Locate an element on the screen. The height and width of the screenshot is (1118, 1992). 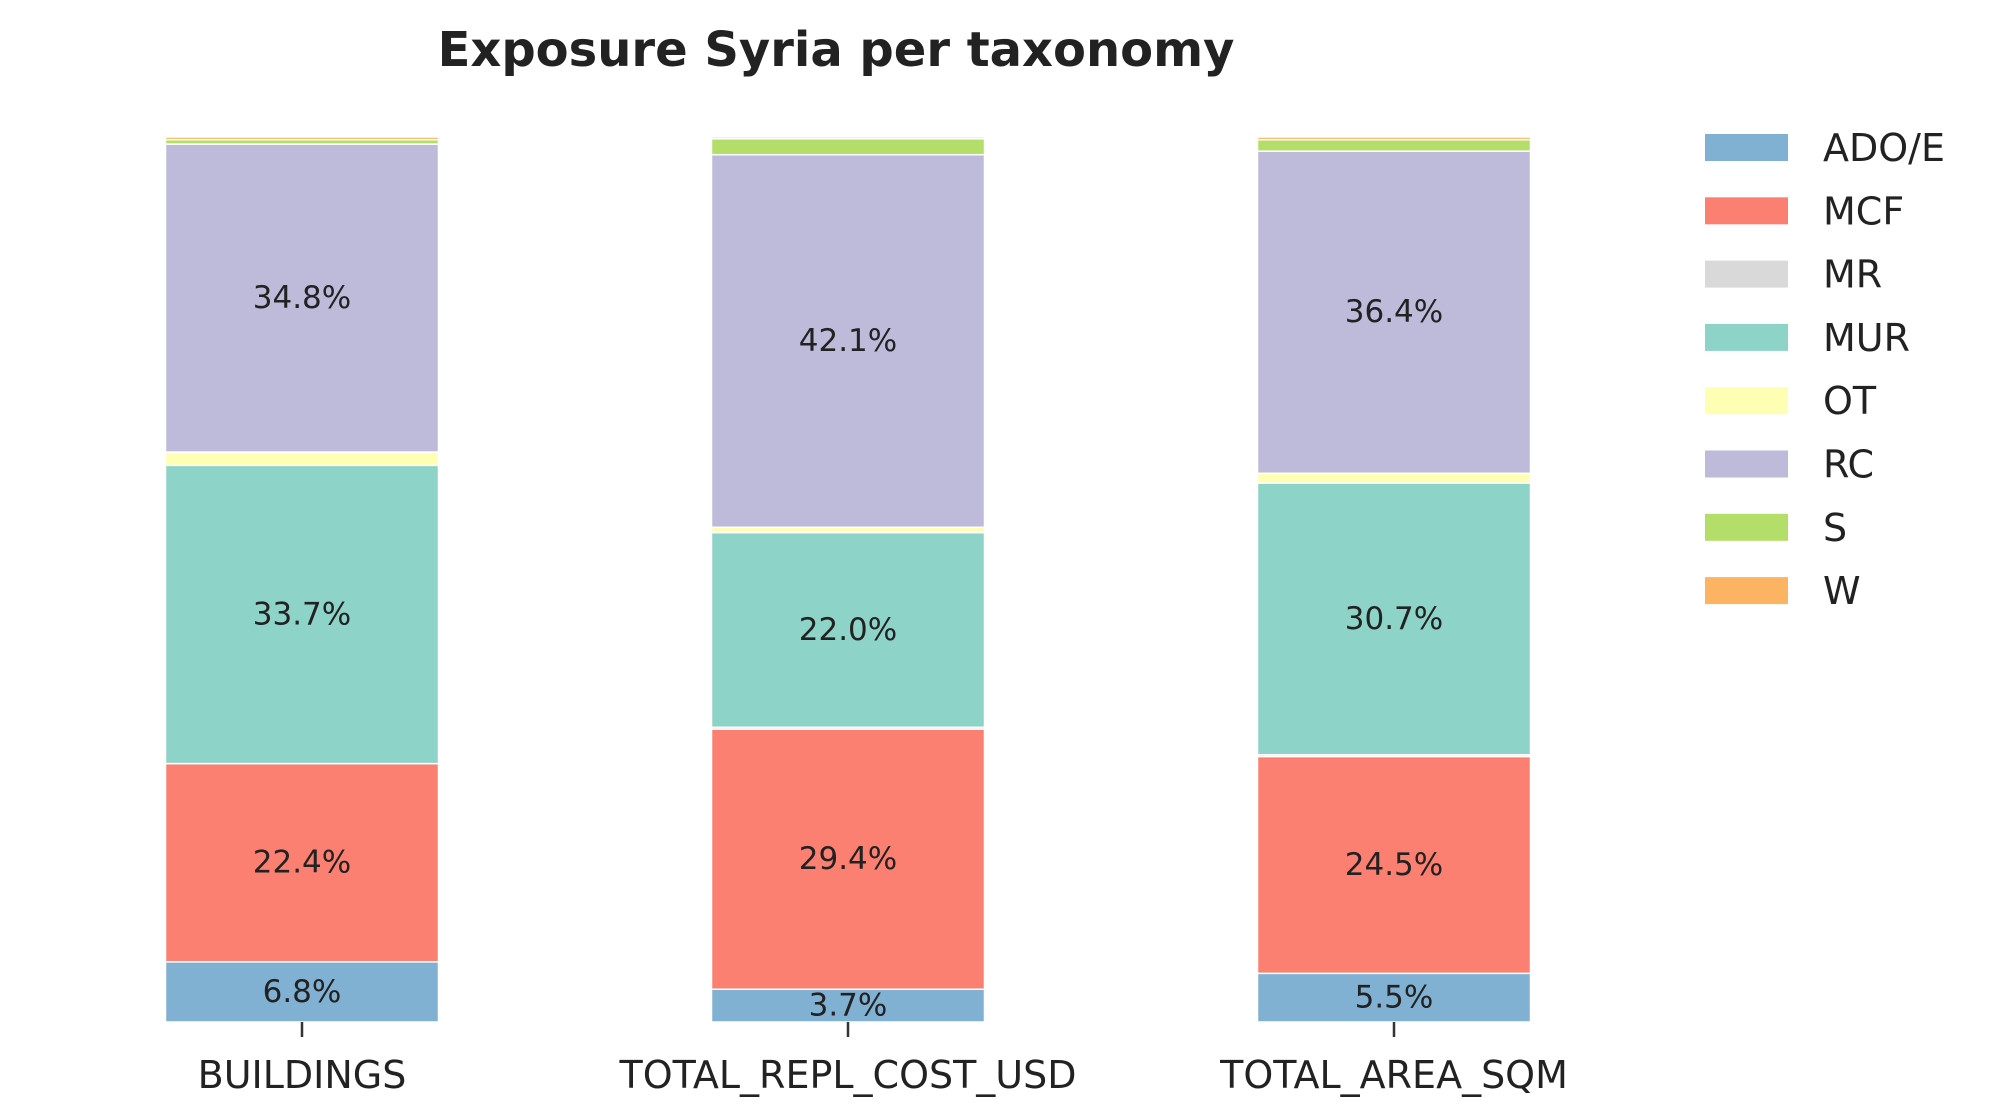
data-label-total-repl-cost-usd-mcf: 29.4% is located at coordinates (848, 859).